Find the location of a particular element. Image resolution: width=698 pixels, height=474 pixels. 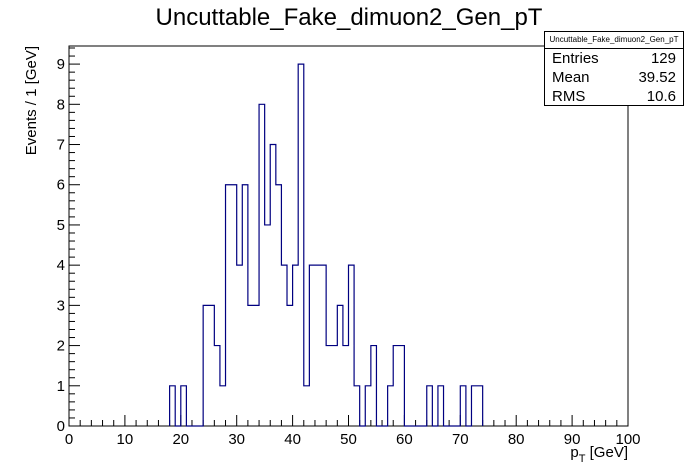

x-axis-label: pT [GeV] is located at coordinates (599, 454).